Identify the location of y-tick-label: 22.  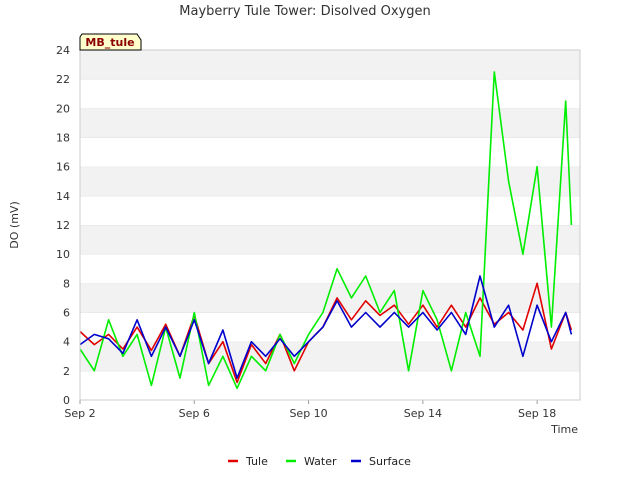
(63, 79).